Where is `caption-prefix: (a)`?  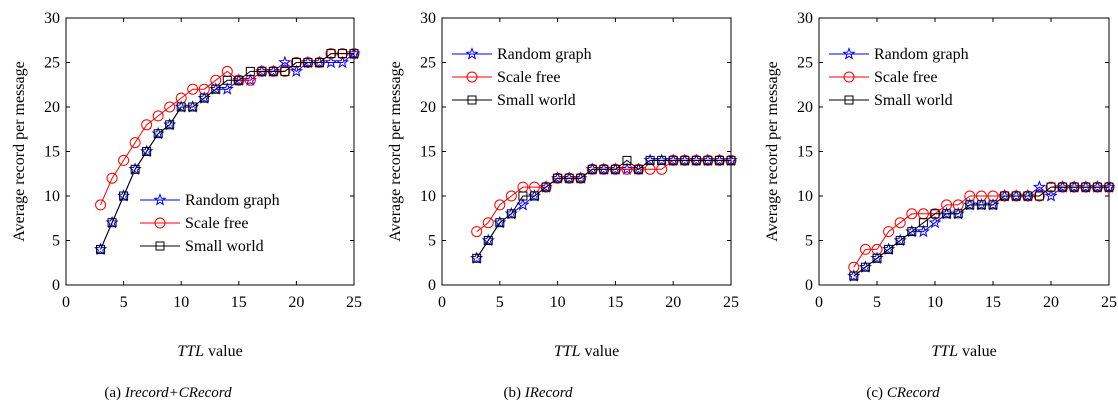
caption-prefix: (a) is located at coordinates (114, 393).